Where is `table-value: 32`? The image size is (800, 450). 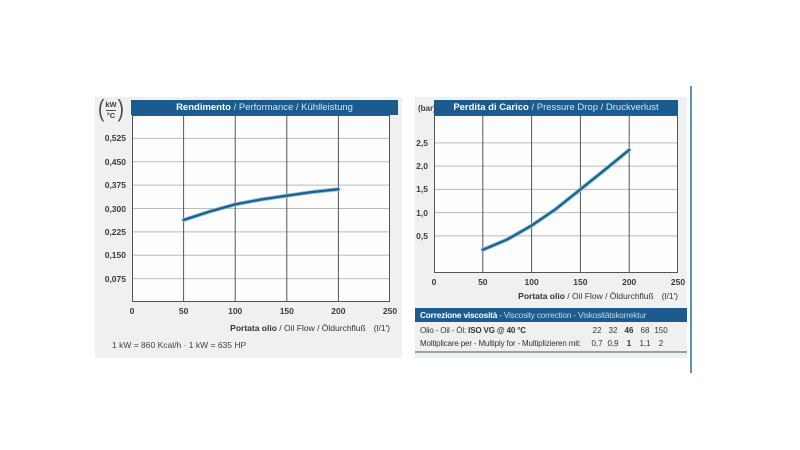 table-value: 32 is located at coordinates (613, 330).